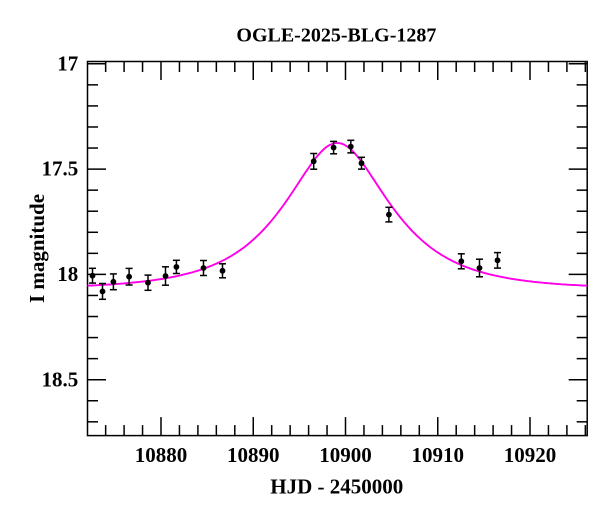  I want to click on svg-text: 10890, so click(253, 455).